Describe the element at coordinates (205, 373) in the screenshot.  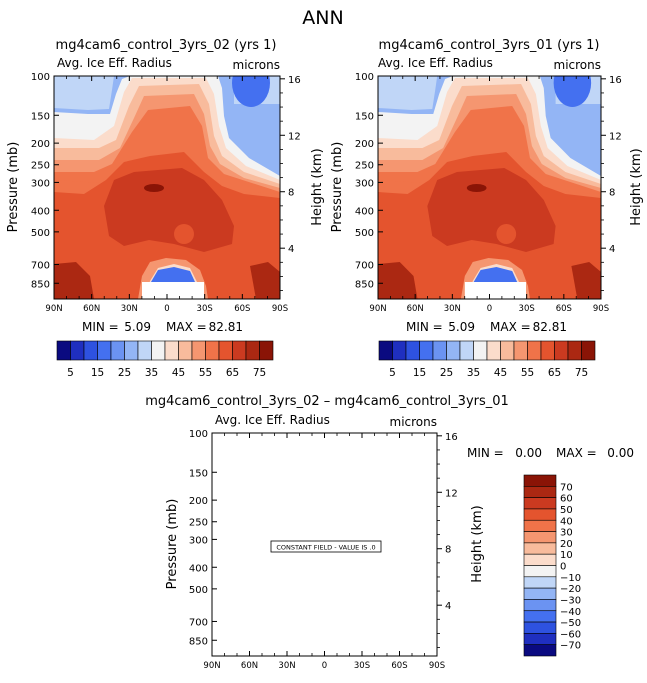
I see `colorbar-label: 55` at that location.